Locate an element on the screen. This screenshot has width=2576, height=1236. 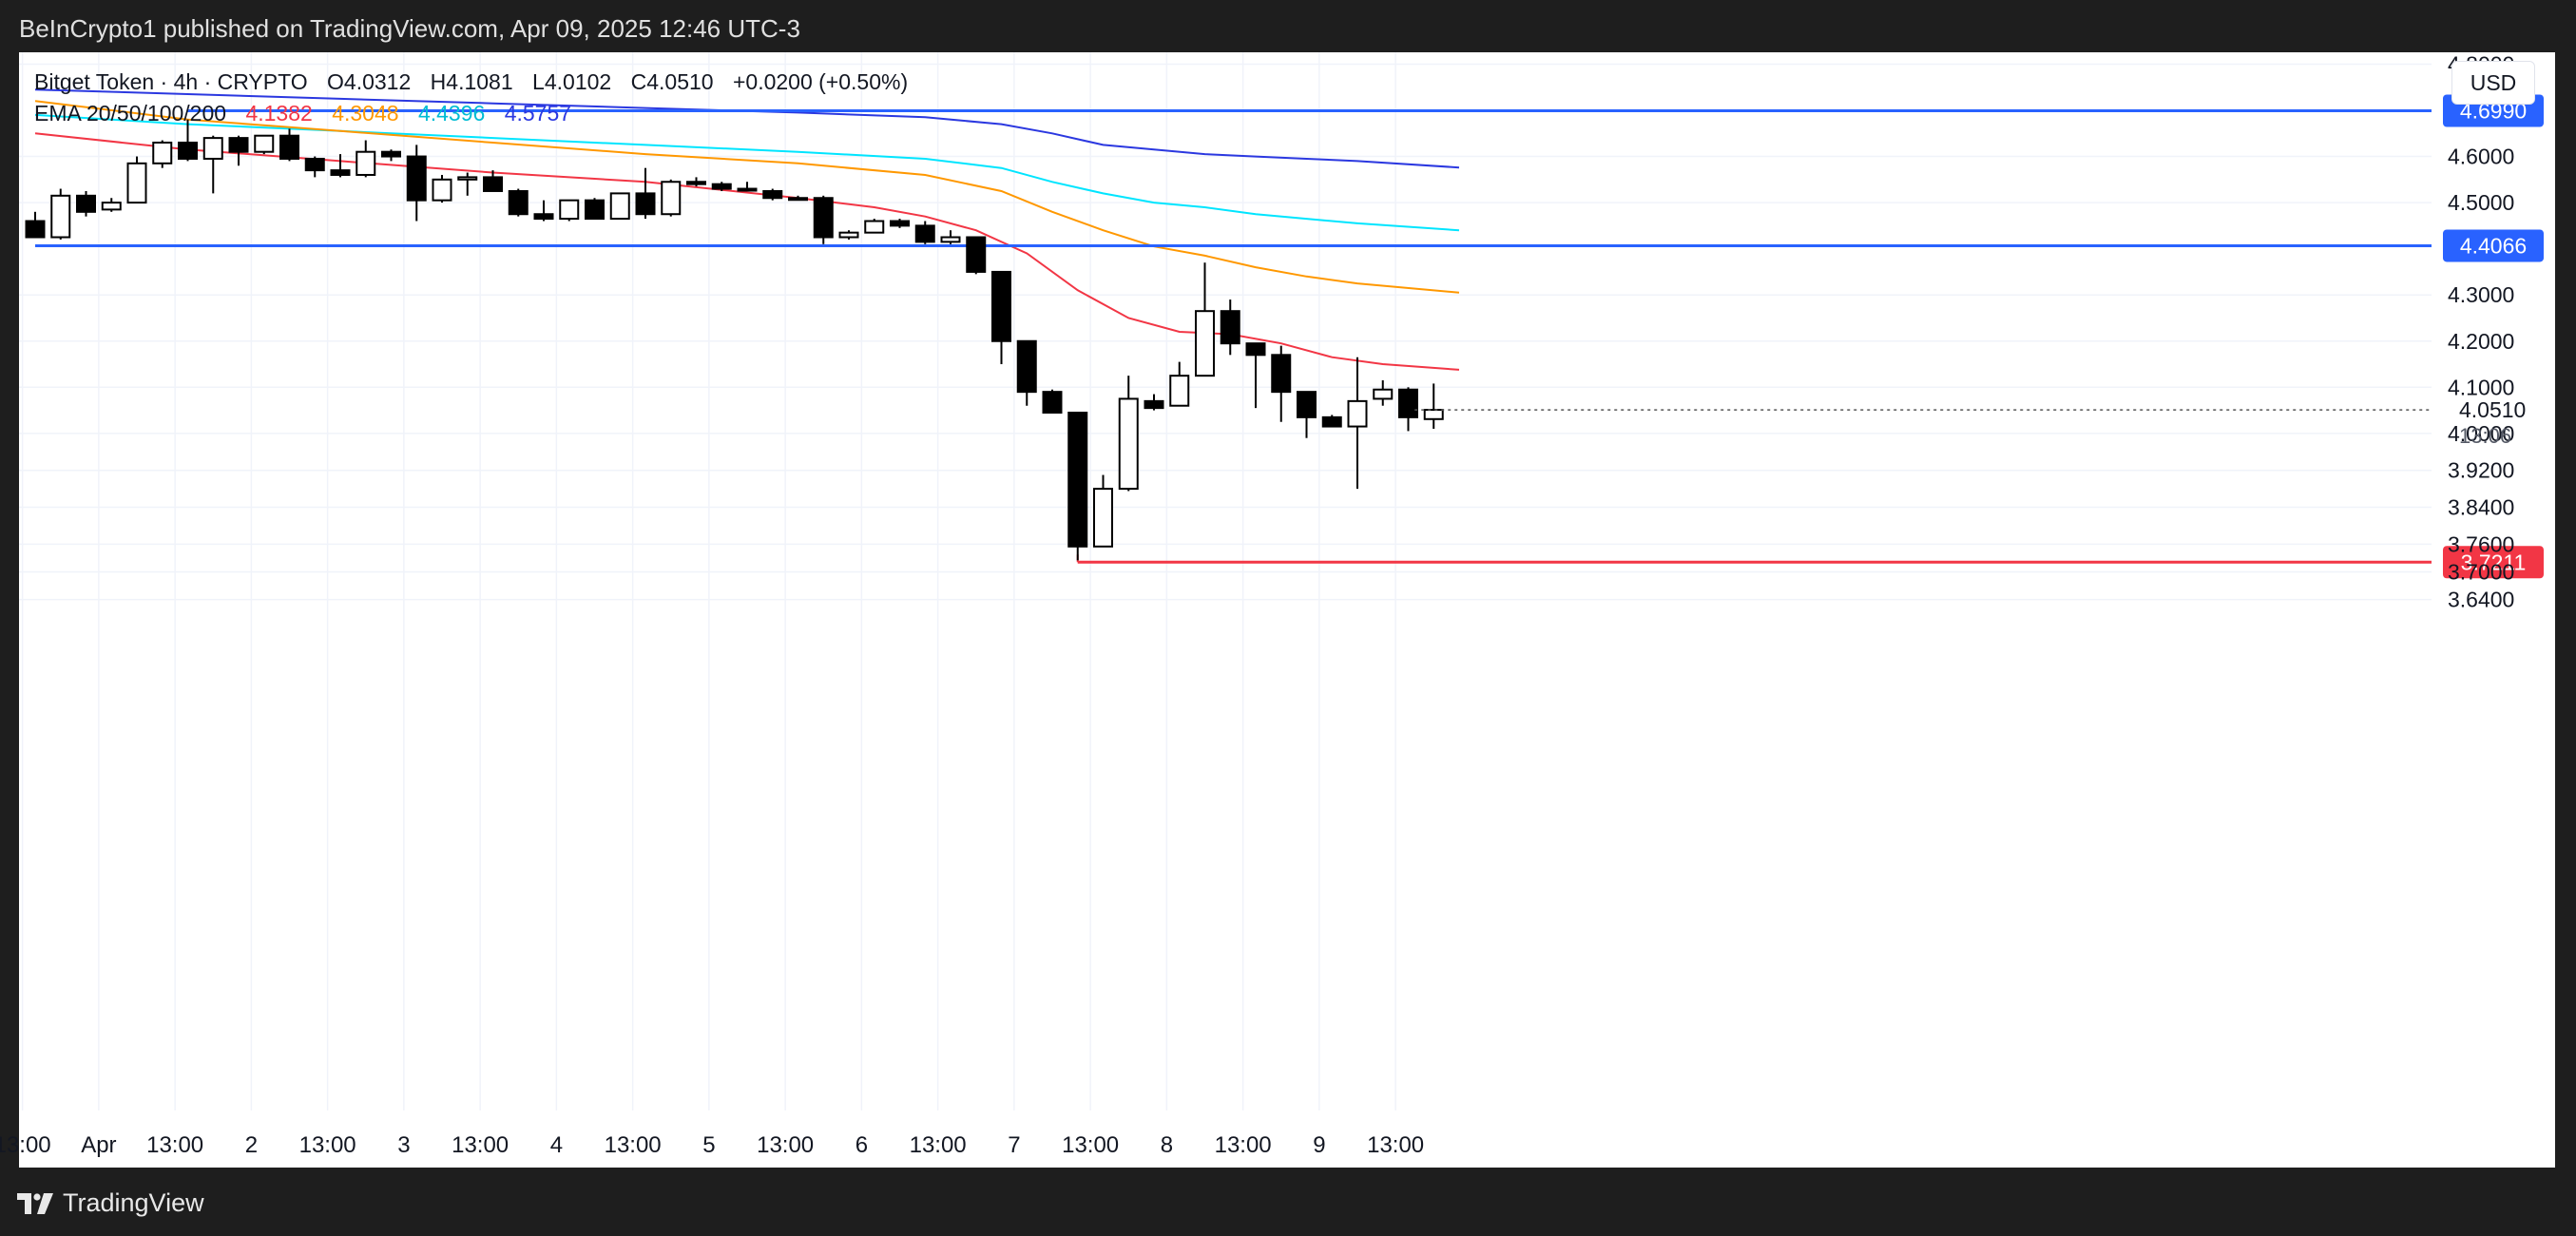
tradingview-brand: TradingView is located at coordinates (133, 1202).